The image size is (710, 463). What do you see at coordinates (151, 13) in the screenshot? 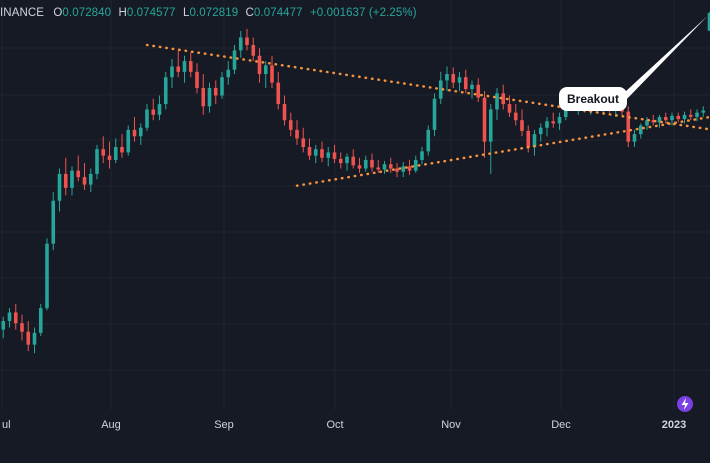
I see `high-value: 0.074577` at bounding box center [151, 13].